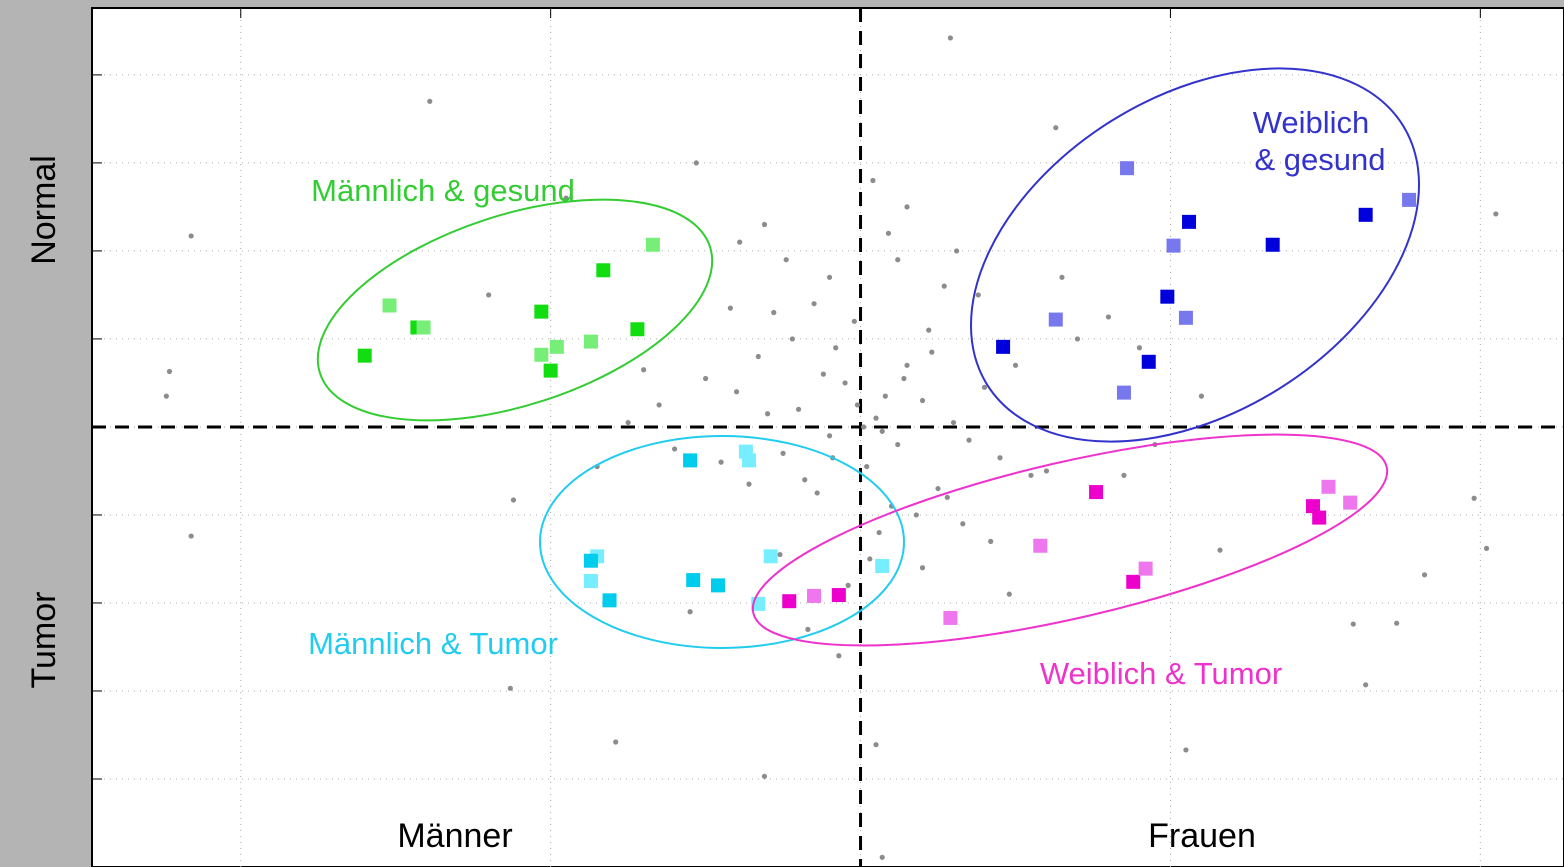  What do you see at coordinates (1311, 122) in the screenshot?
I see `group-label: Weiblich` at bounding box center [1311, 122].